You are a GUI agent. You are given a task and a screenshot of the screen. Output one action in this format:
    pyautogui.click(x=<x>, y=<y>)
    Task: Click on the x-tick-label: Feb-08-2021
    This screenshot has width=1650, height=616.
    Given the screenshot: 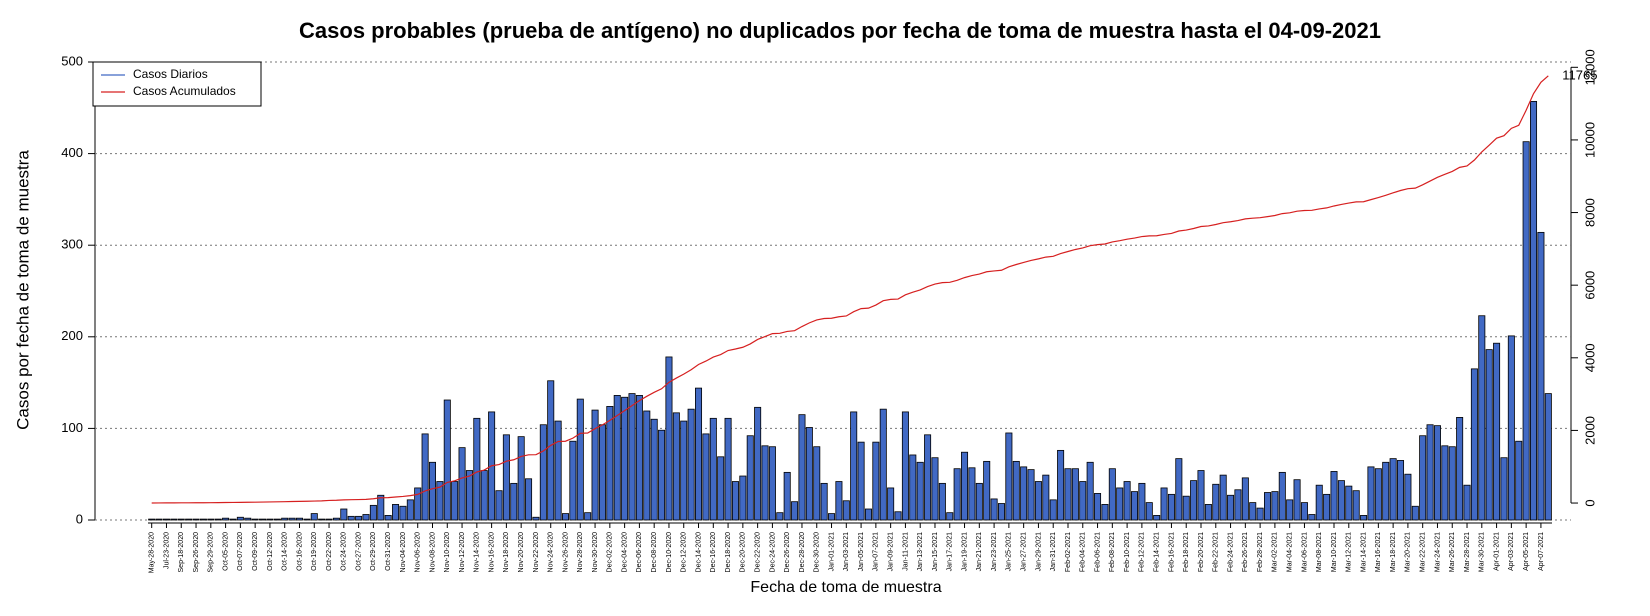 What is the action you would take?
    pyautogui.click(x=1112, y=552)
    